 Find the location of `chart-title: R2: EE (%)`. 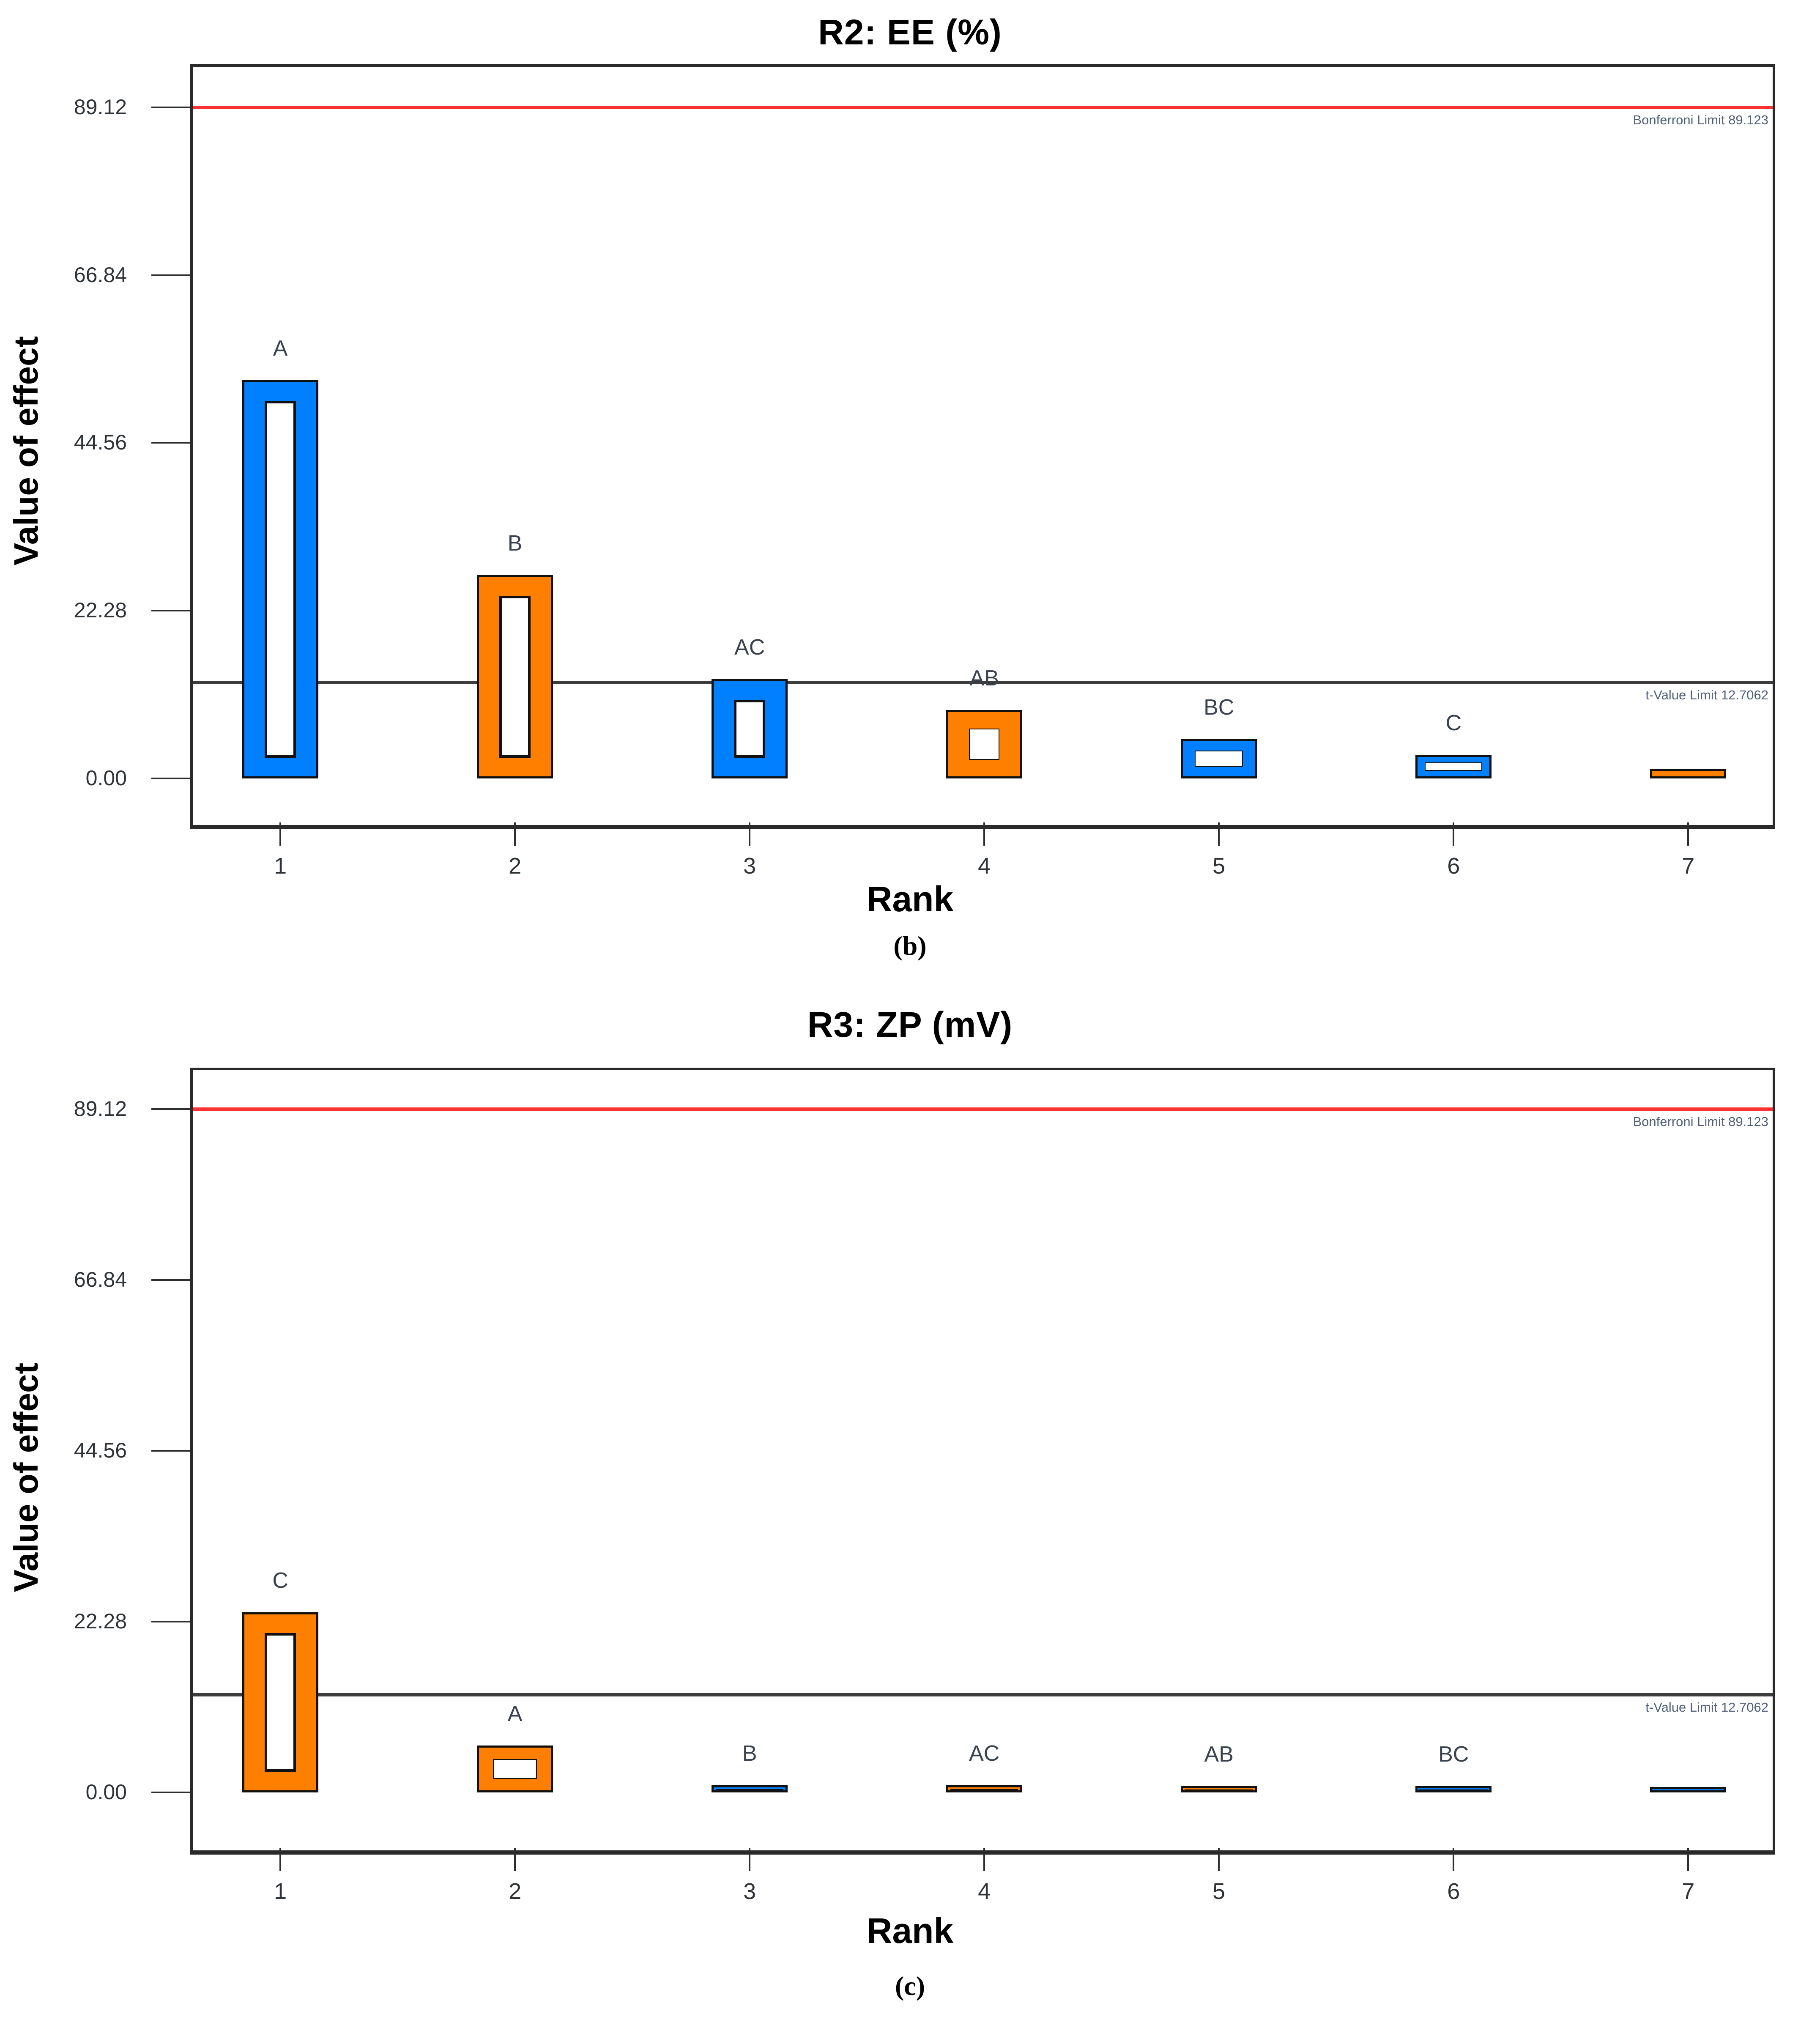

chart-title: R2: EE (%) is located at coordinates (910, 32).